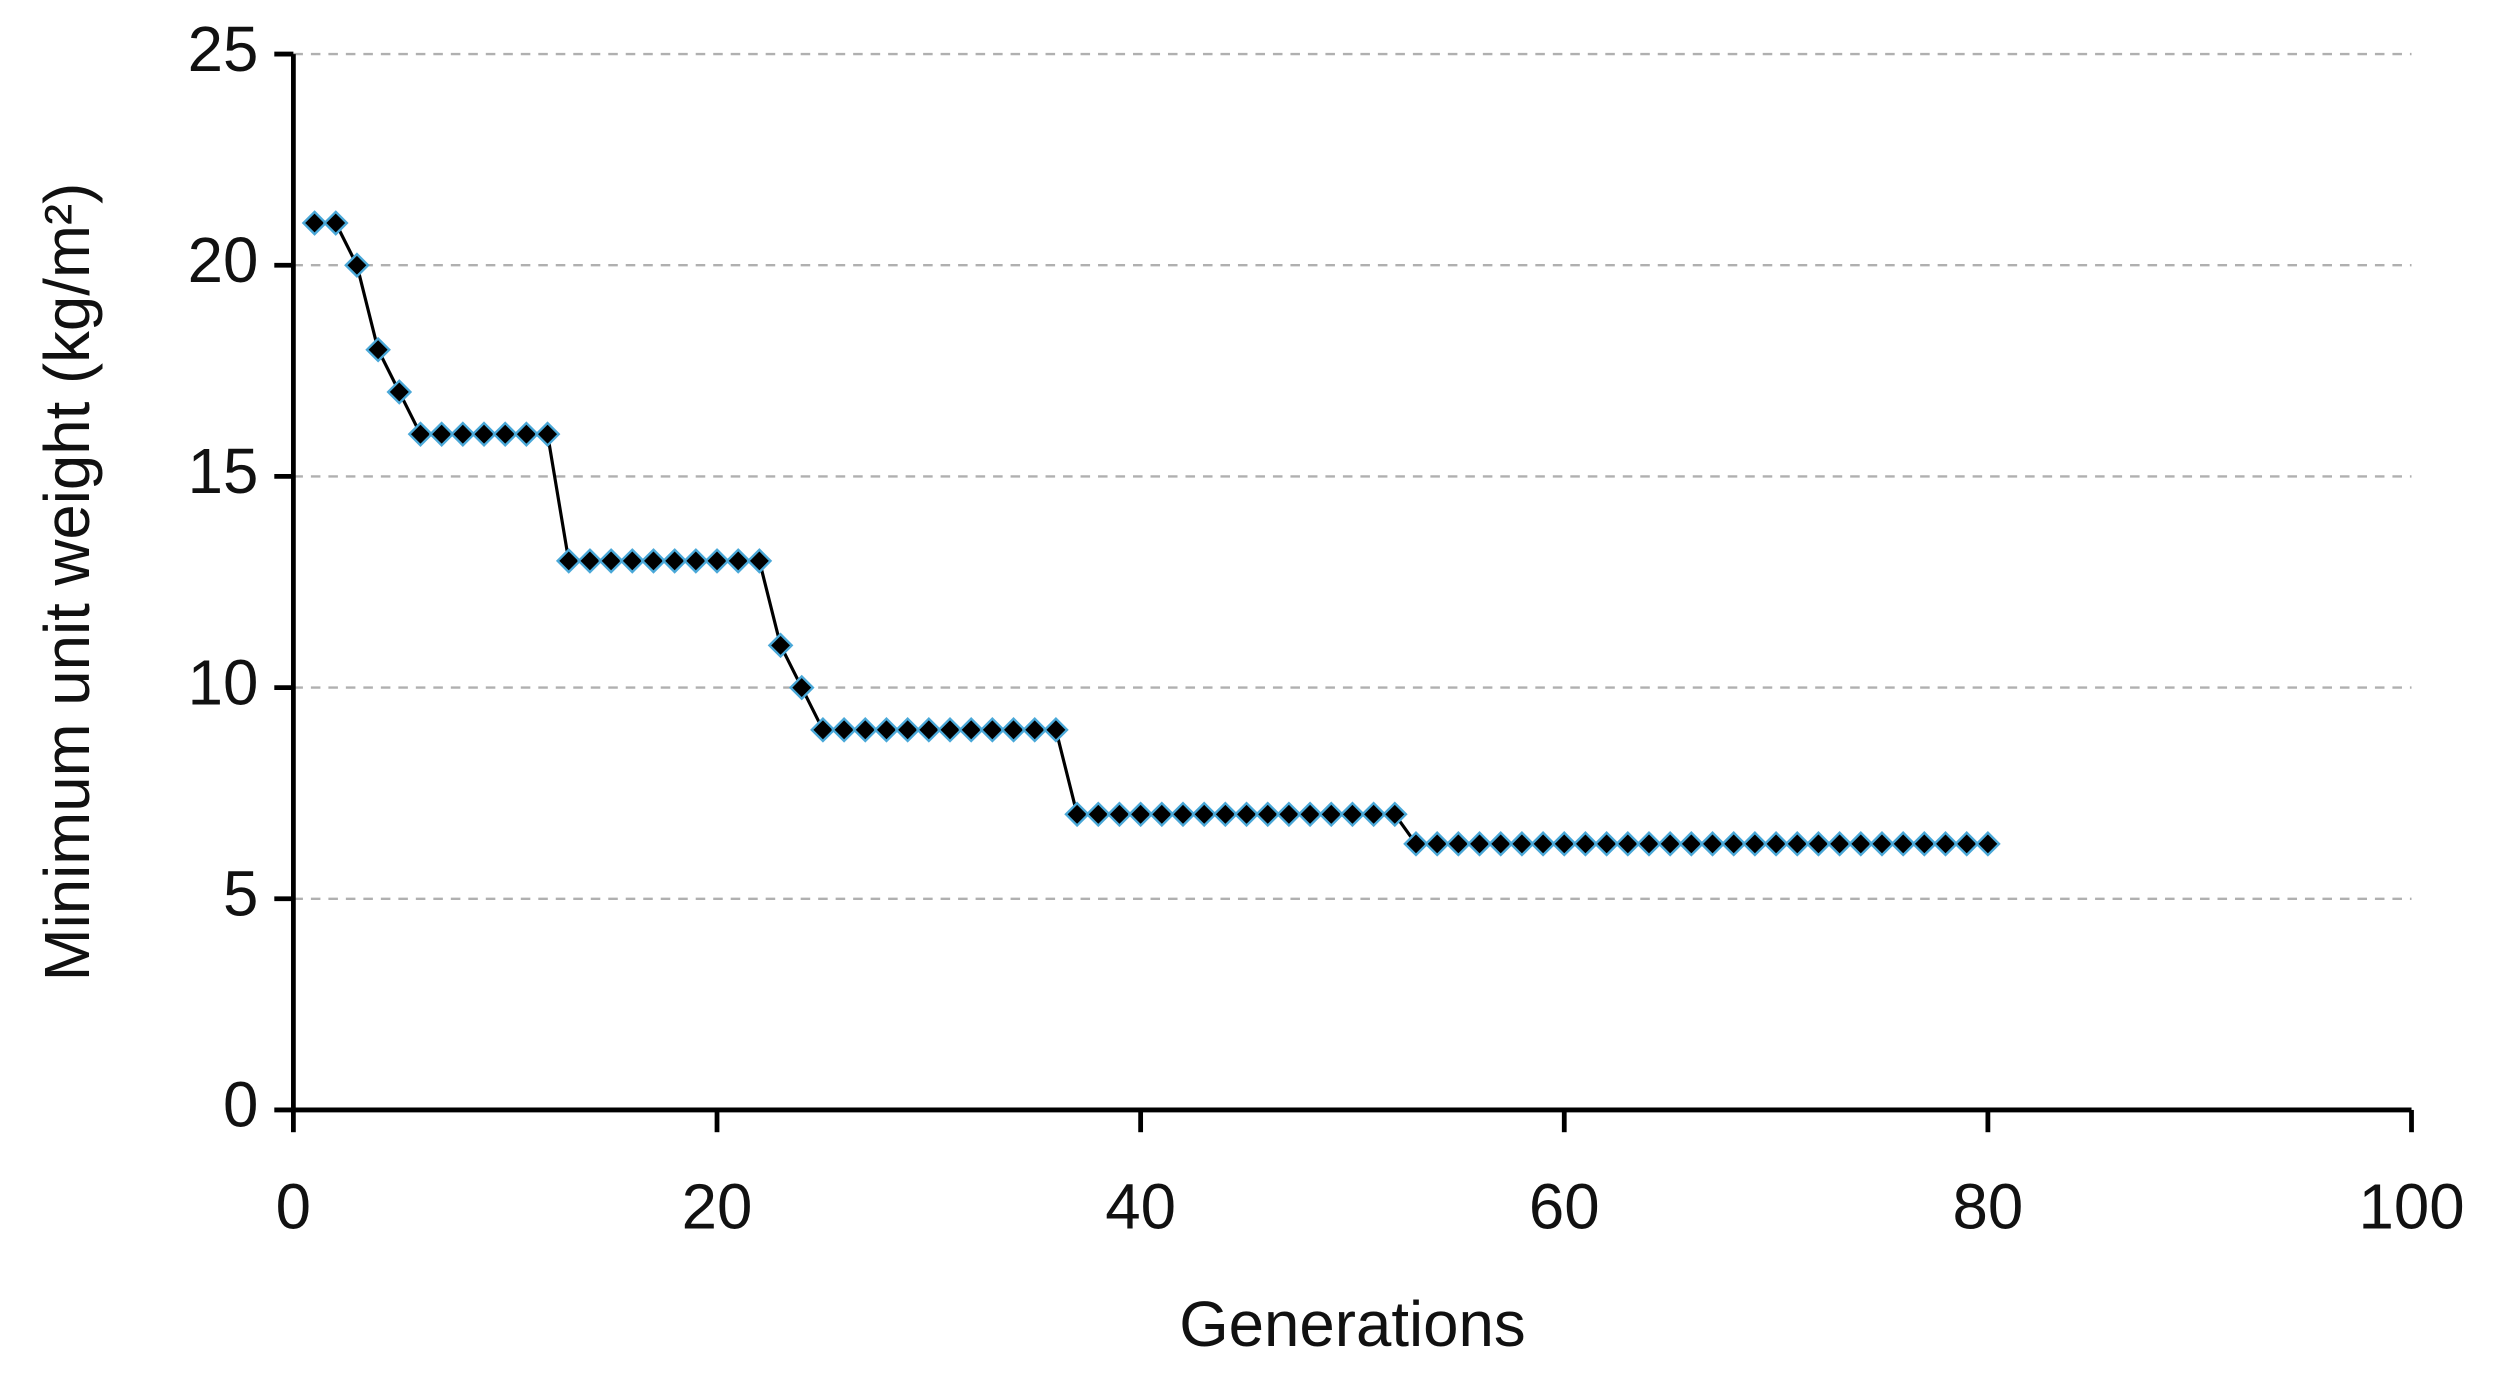 This screenshot has height=1393, width=2495. What do you see at coordinates (1140, 1207) in the screenshot?
I see `x-tick-label: 40` at bounding box center [1140, 1207].